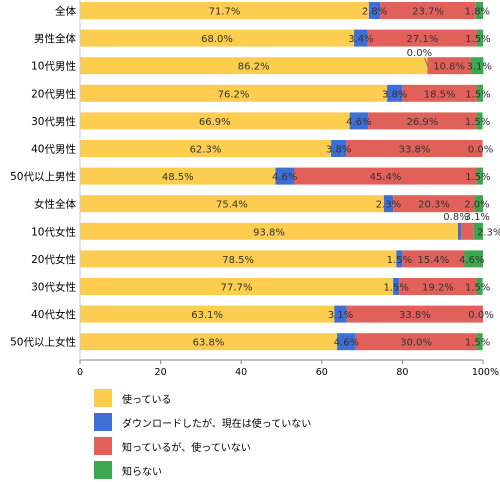  I want to click on data-label: 76.2%, so click(234, 94).